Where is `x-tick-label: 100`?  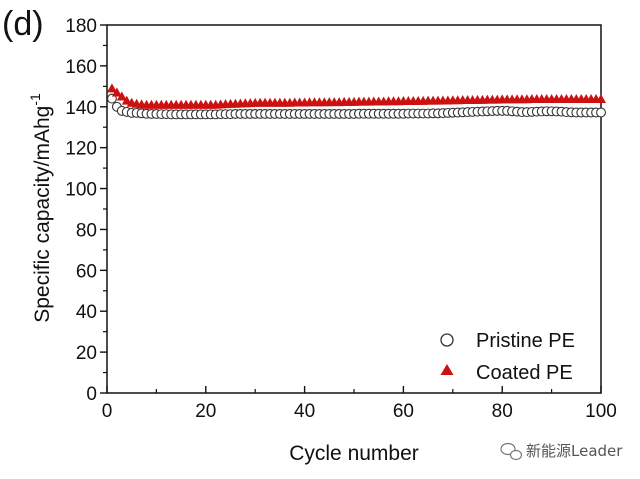 x-tick-label: 100 is located at coordinates (601, 411).